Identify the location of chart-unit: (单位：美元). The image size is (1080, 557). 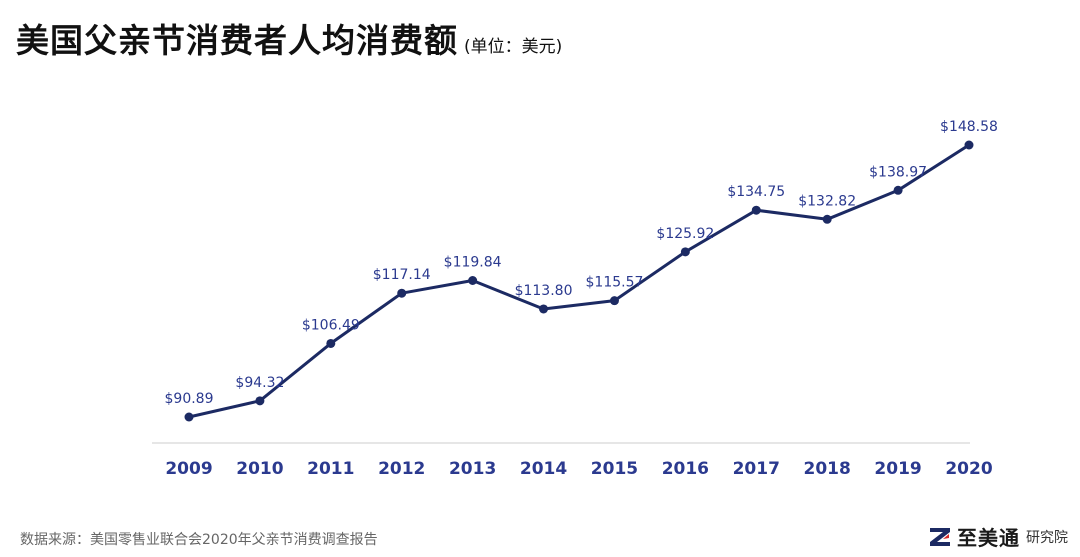
(513, 47).